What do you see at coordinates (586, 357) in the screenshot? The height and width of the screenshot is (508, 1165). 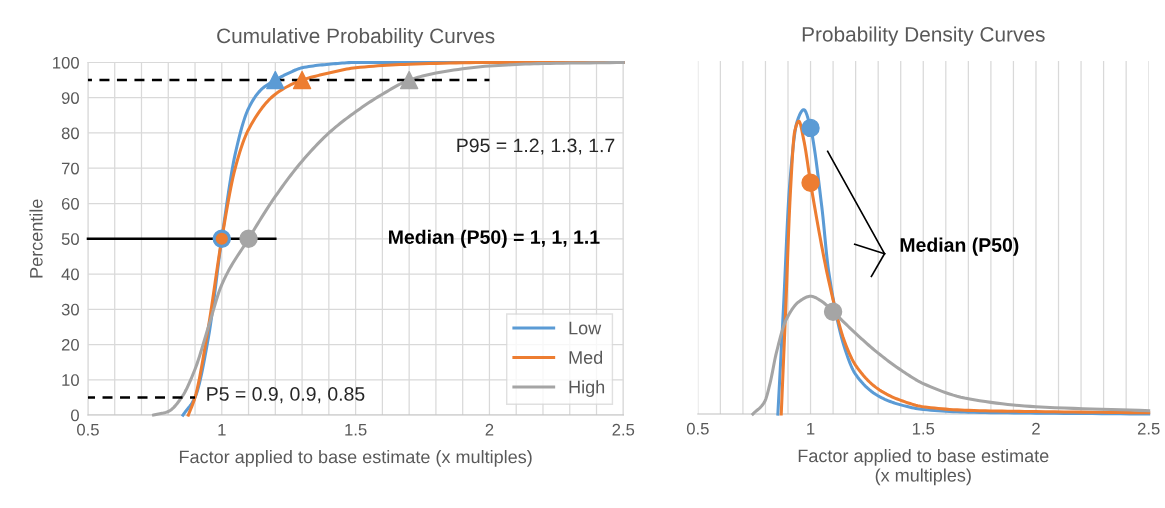 I see `legend-label: Med` at bounding box center [586, 357].